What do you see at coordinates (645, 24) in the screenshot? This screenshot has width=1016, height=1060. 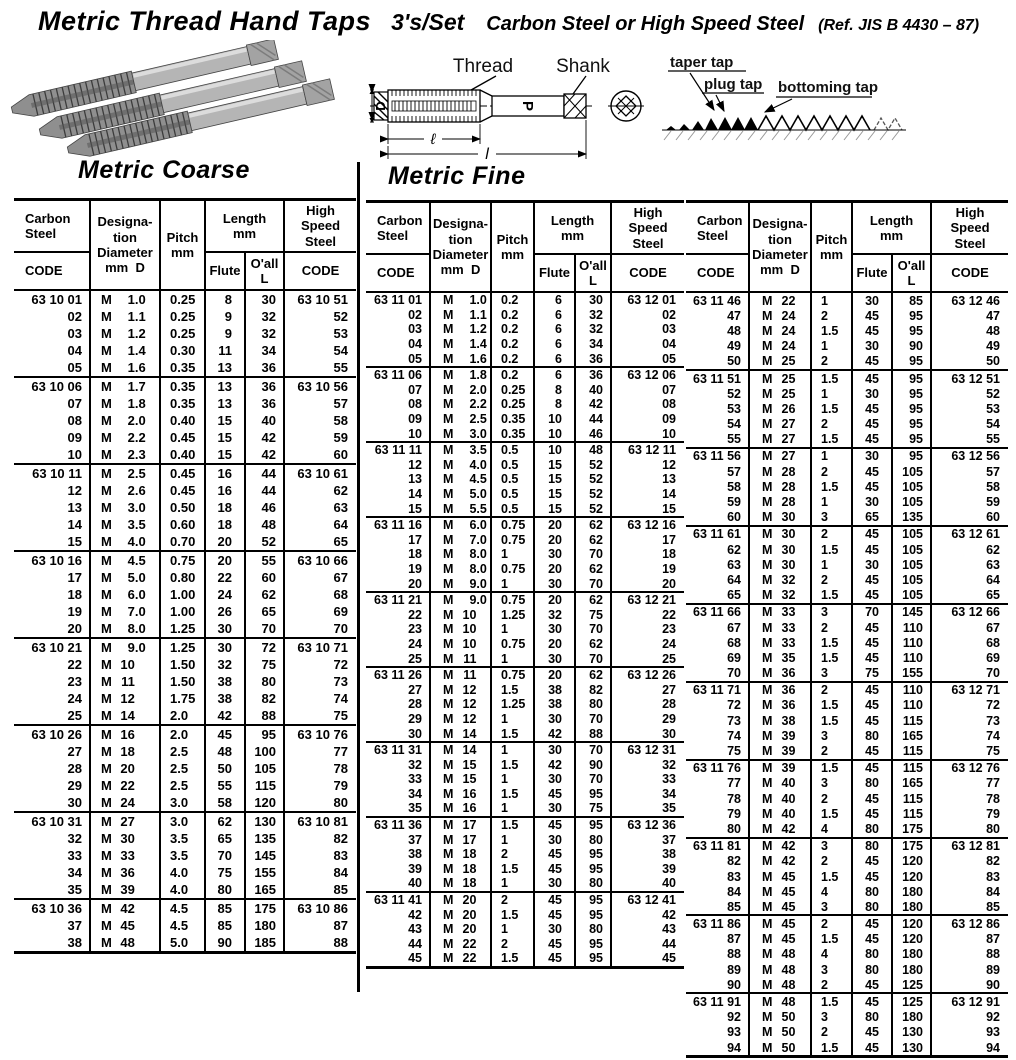 I see `materials-label: Carbon Steel or High Speed Steel` at bounding box center [645, 24].